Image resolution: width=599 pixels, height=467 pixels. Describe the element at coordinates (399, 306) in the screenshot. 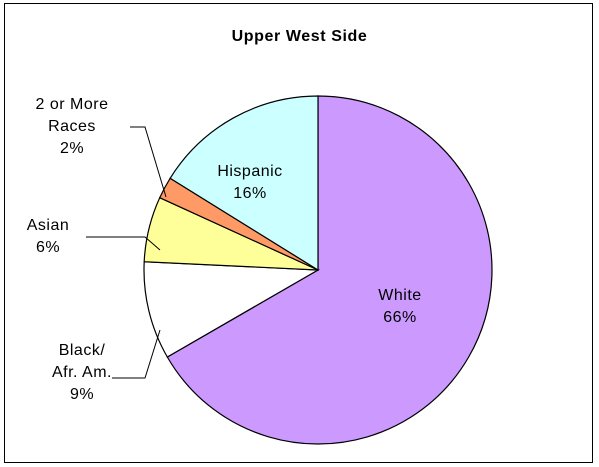

I see `slice-label: White 66%` at that location.